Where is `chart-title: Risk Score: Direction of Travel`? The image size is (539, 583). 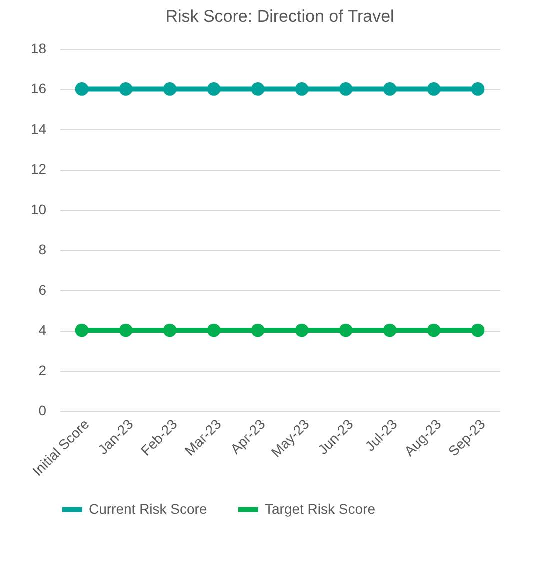
chart-title: Risk Score: Direction of Travel is located at coordinates (280, 16).